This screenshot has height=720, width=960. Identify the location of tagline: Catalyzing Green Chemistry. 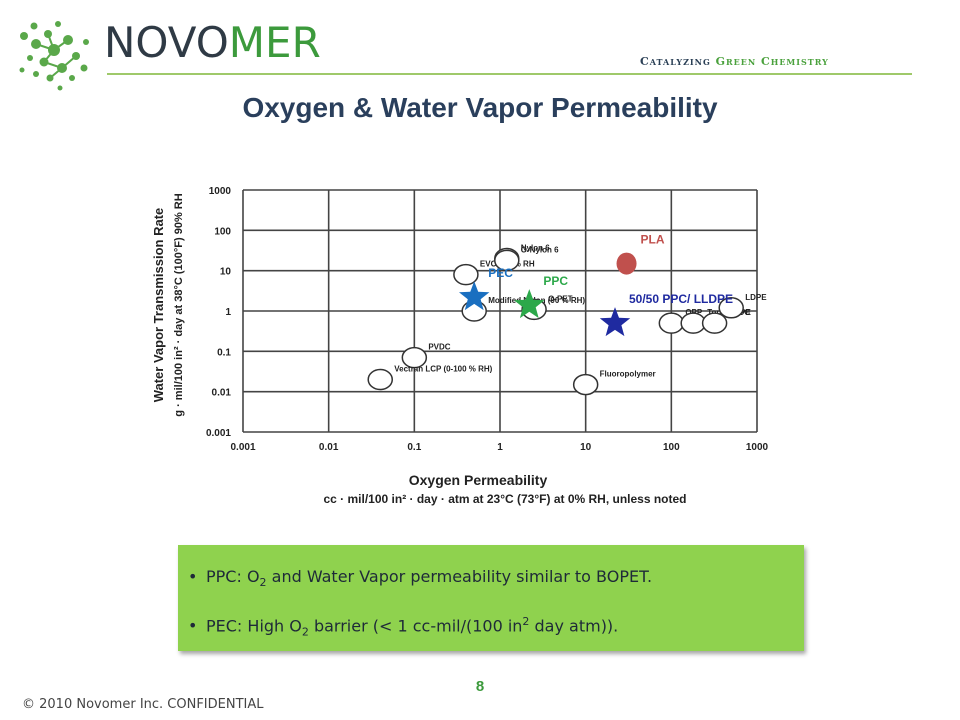
(734, 61).